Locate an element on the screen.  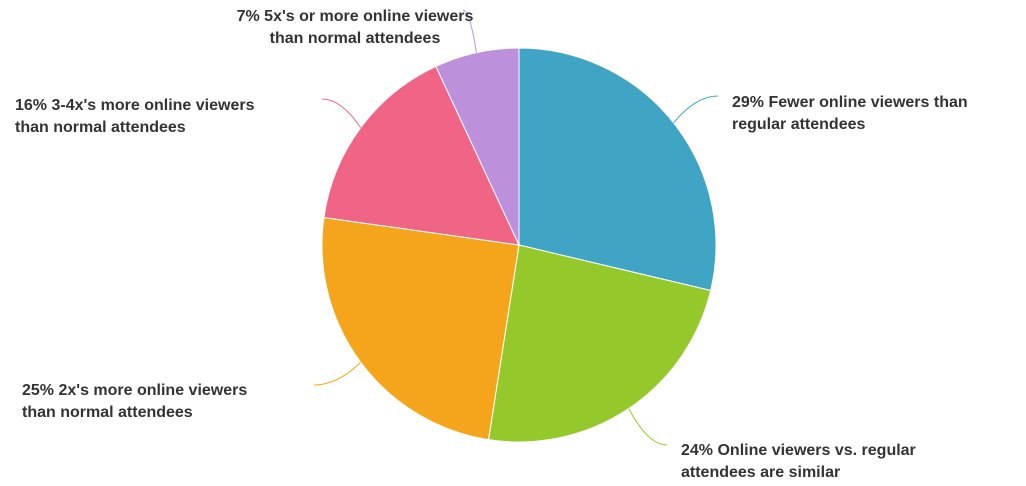
slice-label-line: 25% 2x's more online viewers is located at coordinates (134, 390).